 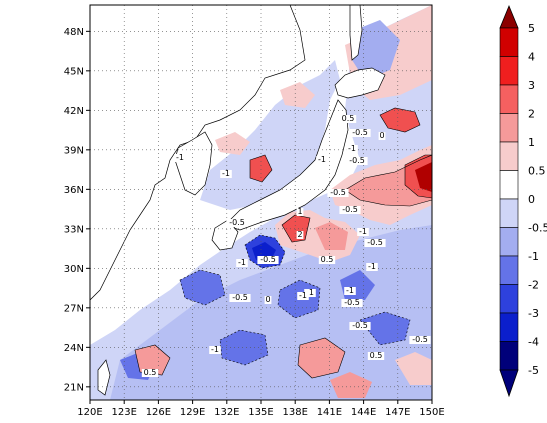 I want to click on colorbar: 5 4 3 2 1 0.5 0 -0.5 -1 -2 -3 -4 -5, so click(x=523, y=201).